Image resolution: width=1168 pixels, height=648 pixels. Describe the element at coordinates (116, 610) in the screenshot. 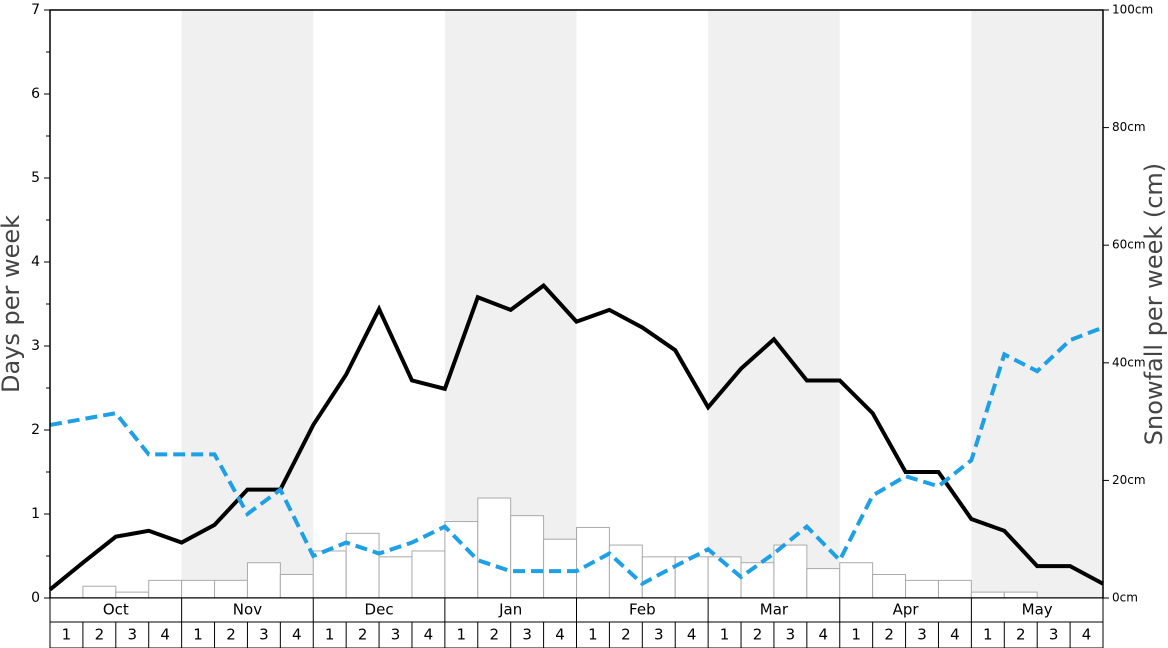

I see `month-label: Oct` at that location.